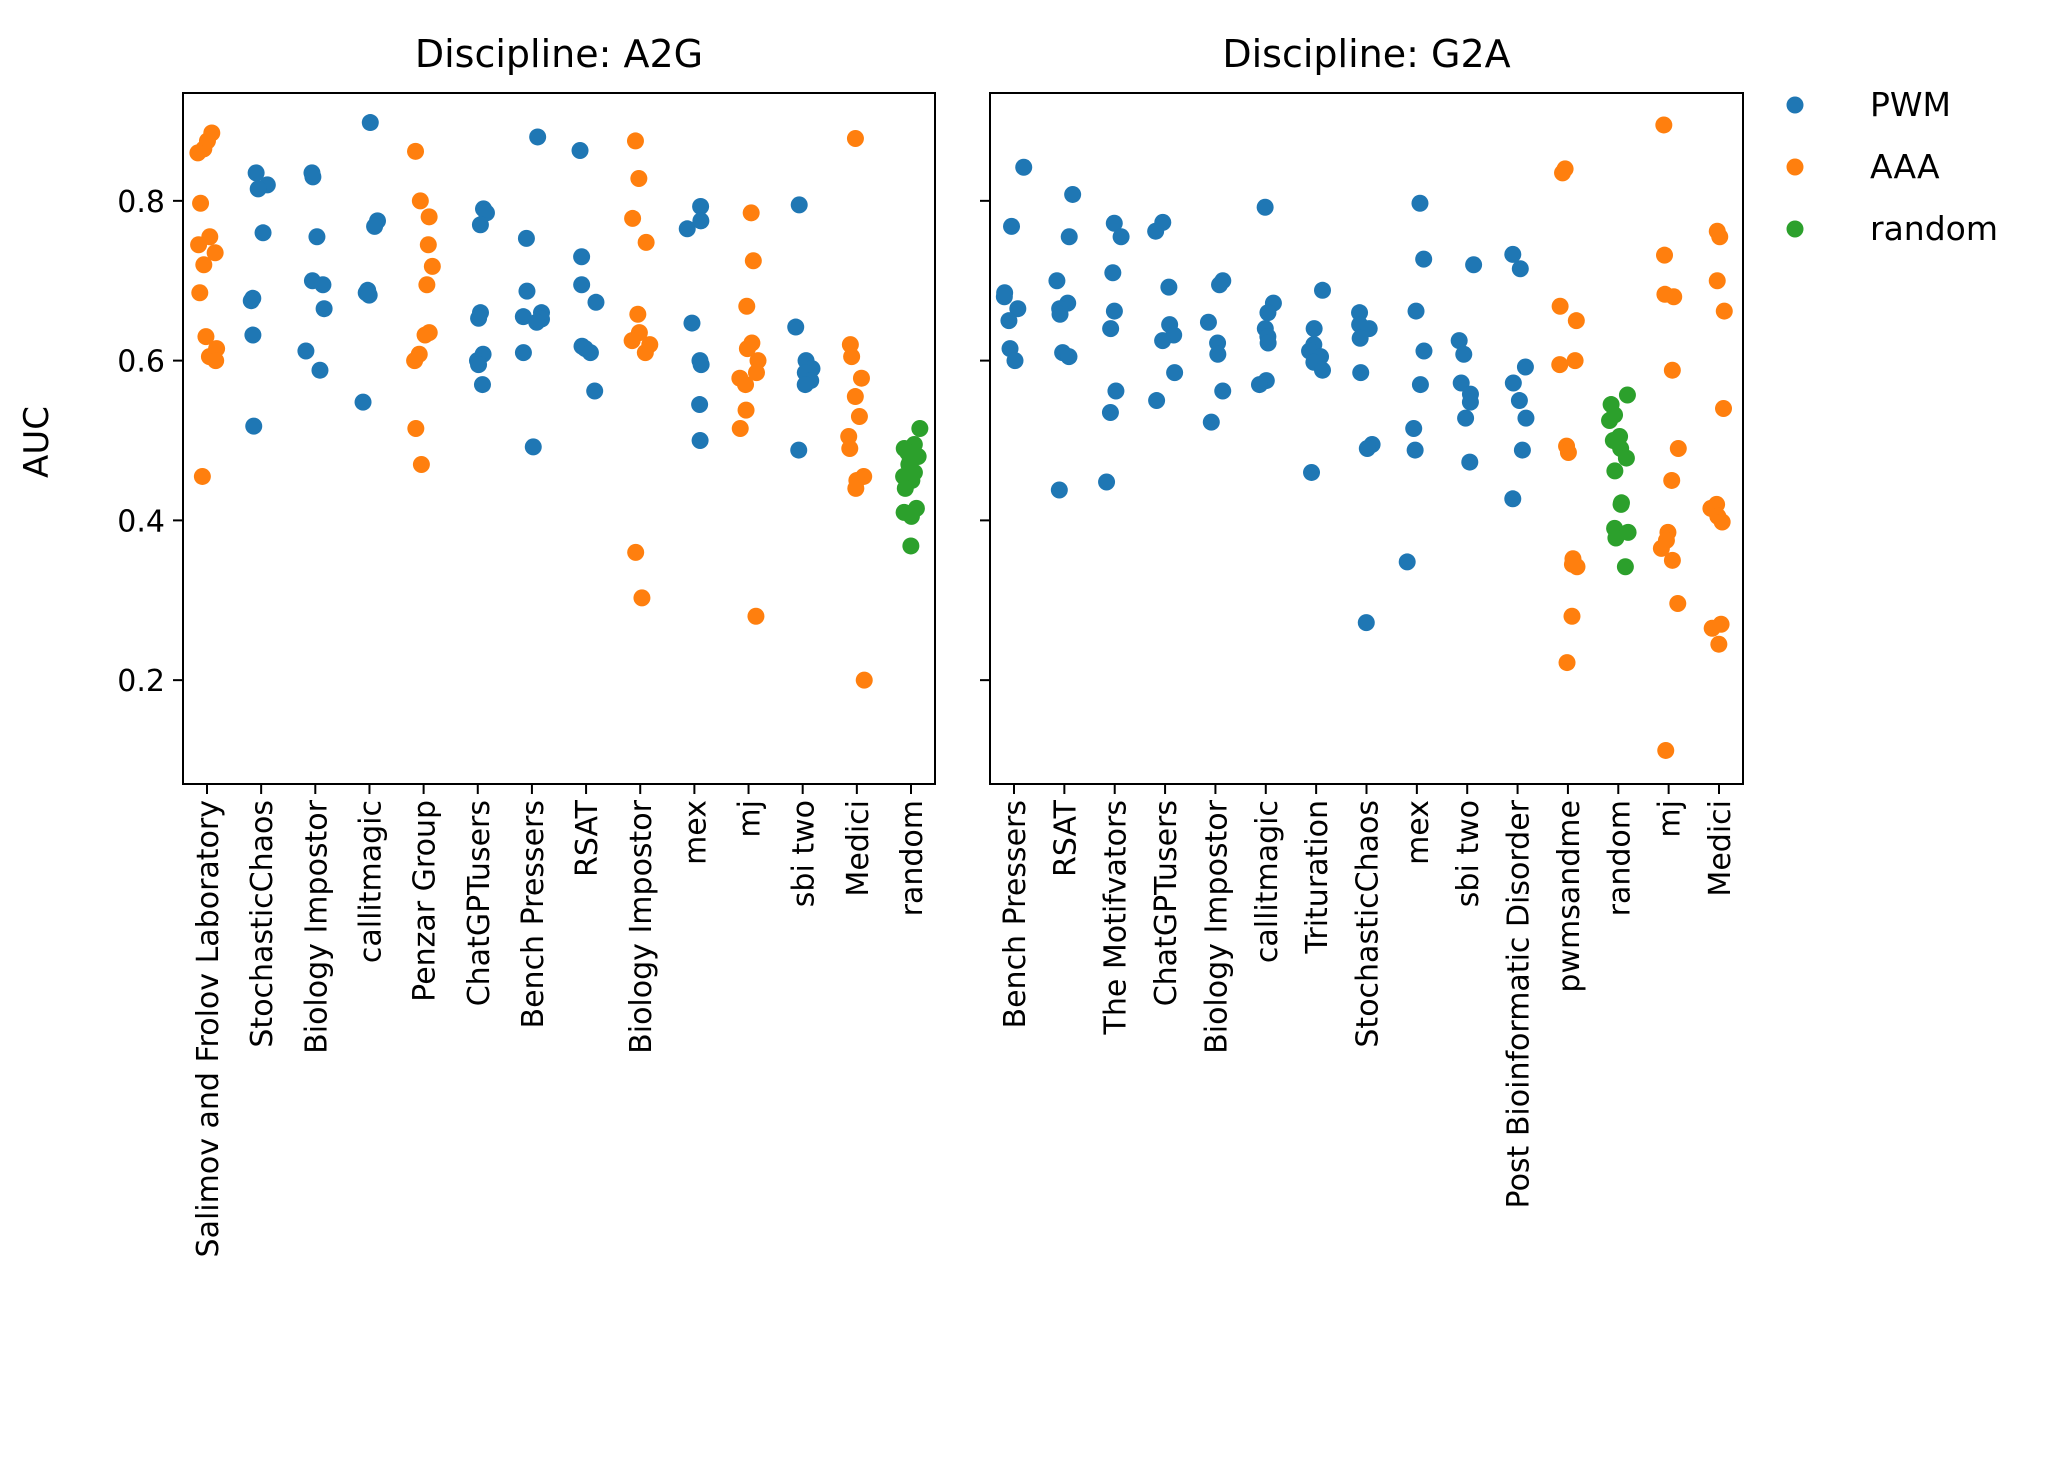 This screenshot has width=2070, height=1470. Describe the element at coordinates (208, 1028) in the screenshot. I see `x-tick-label: Salimov and Frolov Laboratory` at that location.